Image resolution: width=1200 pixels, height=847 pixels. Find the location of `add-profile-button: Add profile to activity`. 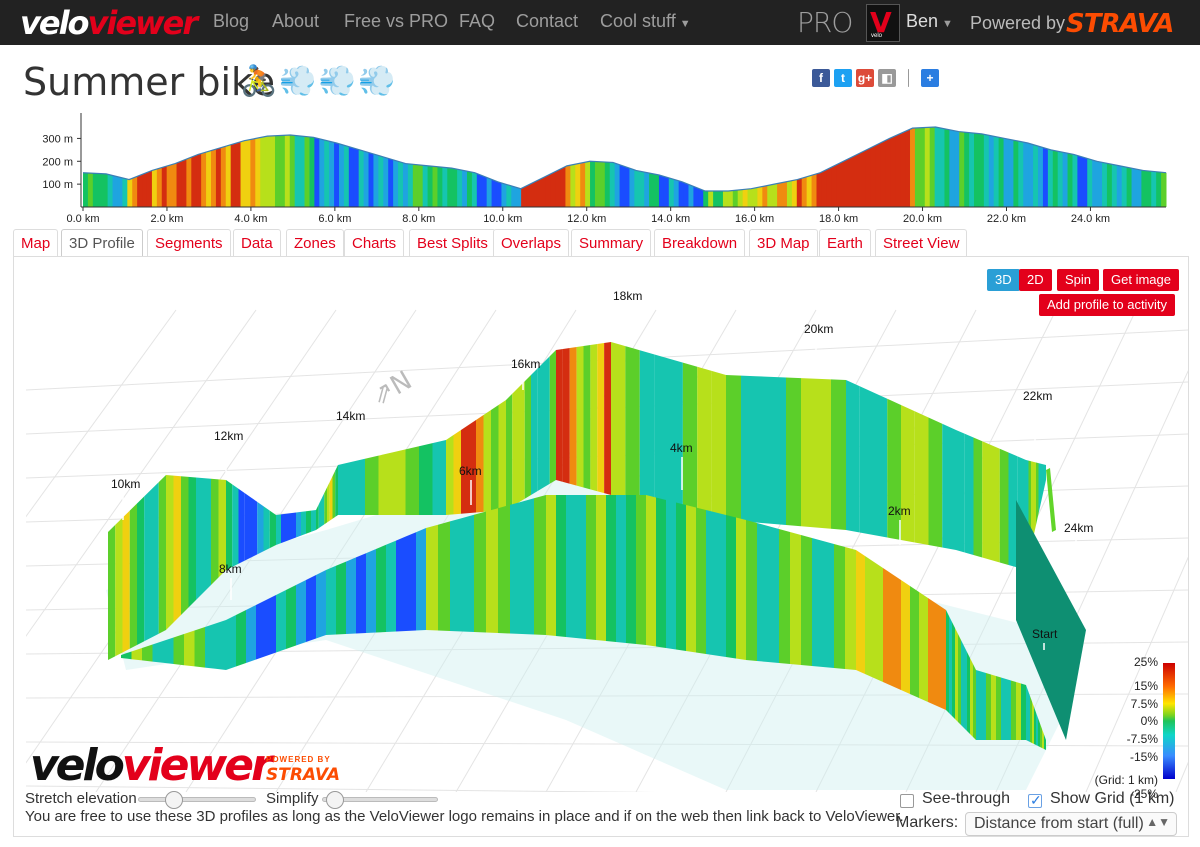

add-profile-button: Add profile to activity is located at coordinates (1107, 305).